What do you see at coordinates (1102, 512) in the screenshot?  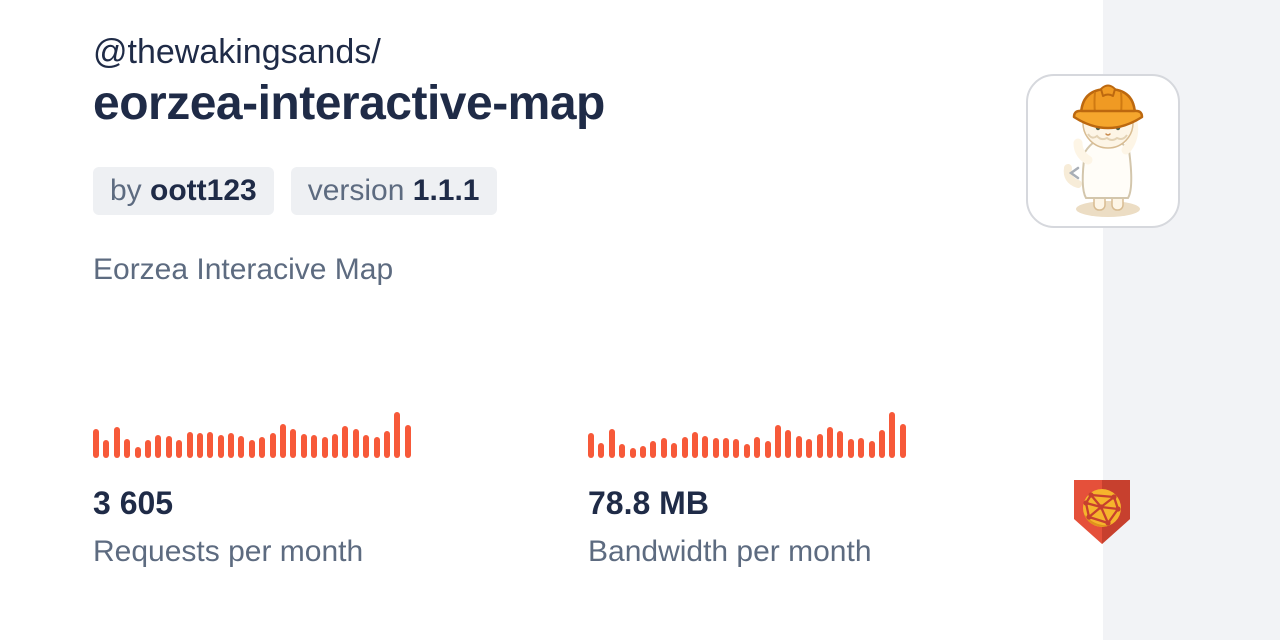 I see `jsdelivr-logo-icon` at bounding box center [1102, 512].